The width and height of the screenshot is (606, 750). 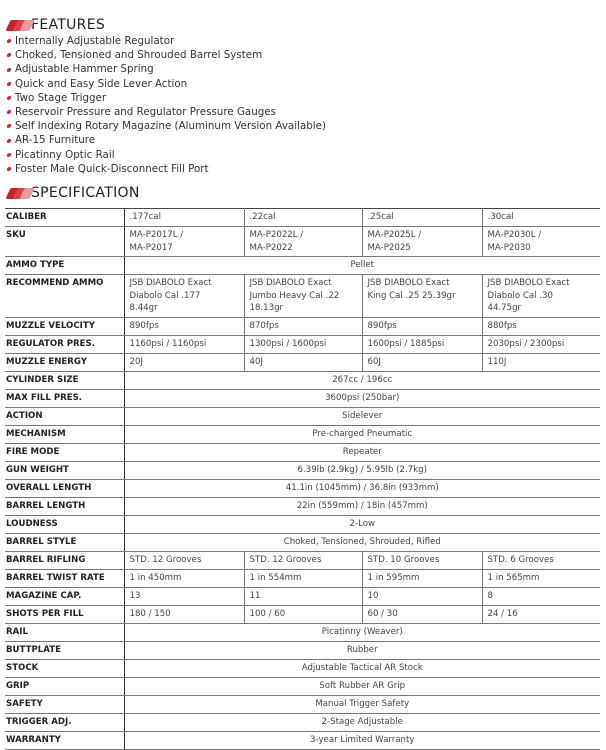 What do you see at coordinates (65, 488) in the screenshot?
I see `spec-label: OVERALL LENGTH` at bounding box center [65, 488].